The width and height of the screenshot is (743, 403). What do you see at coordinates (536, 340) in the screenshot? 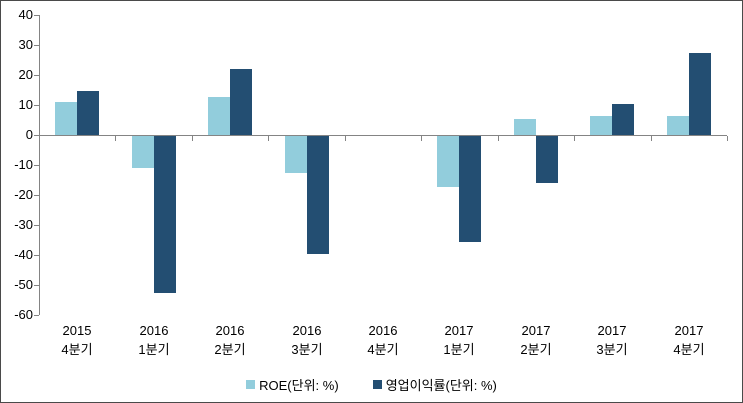
I see `x-axis-category-label: 2017 2분기` at bounding box center [536, 340].